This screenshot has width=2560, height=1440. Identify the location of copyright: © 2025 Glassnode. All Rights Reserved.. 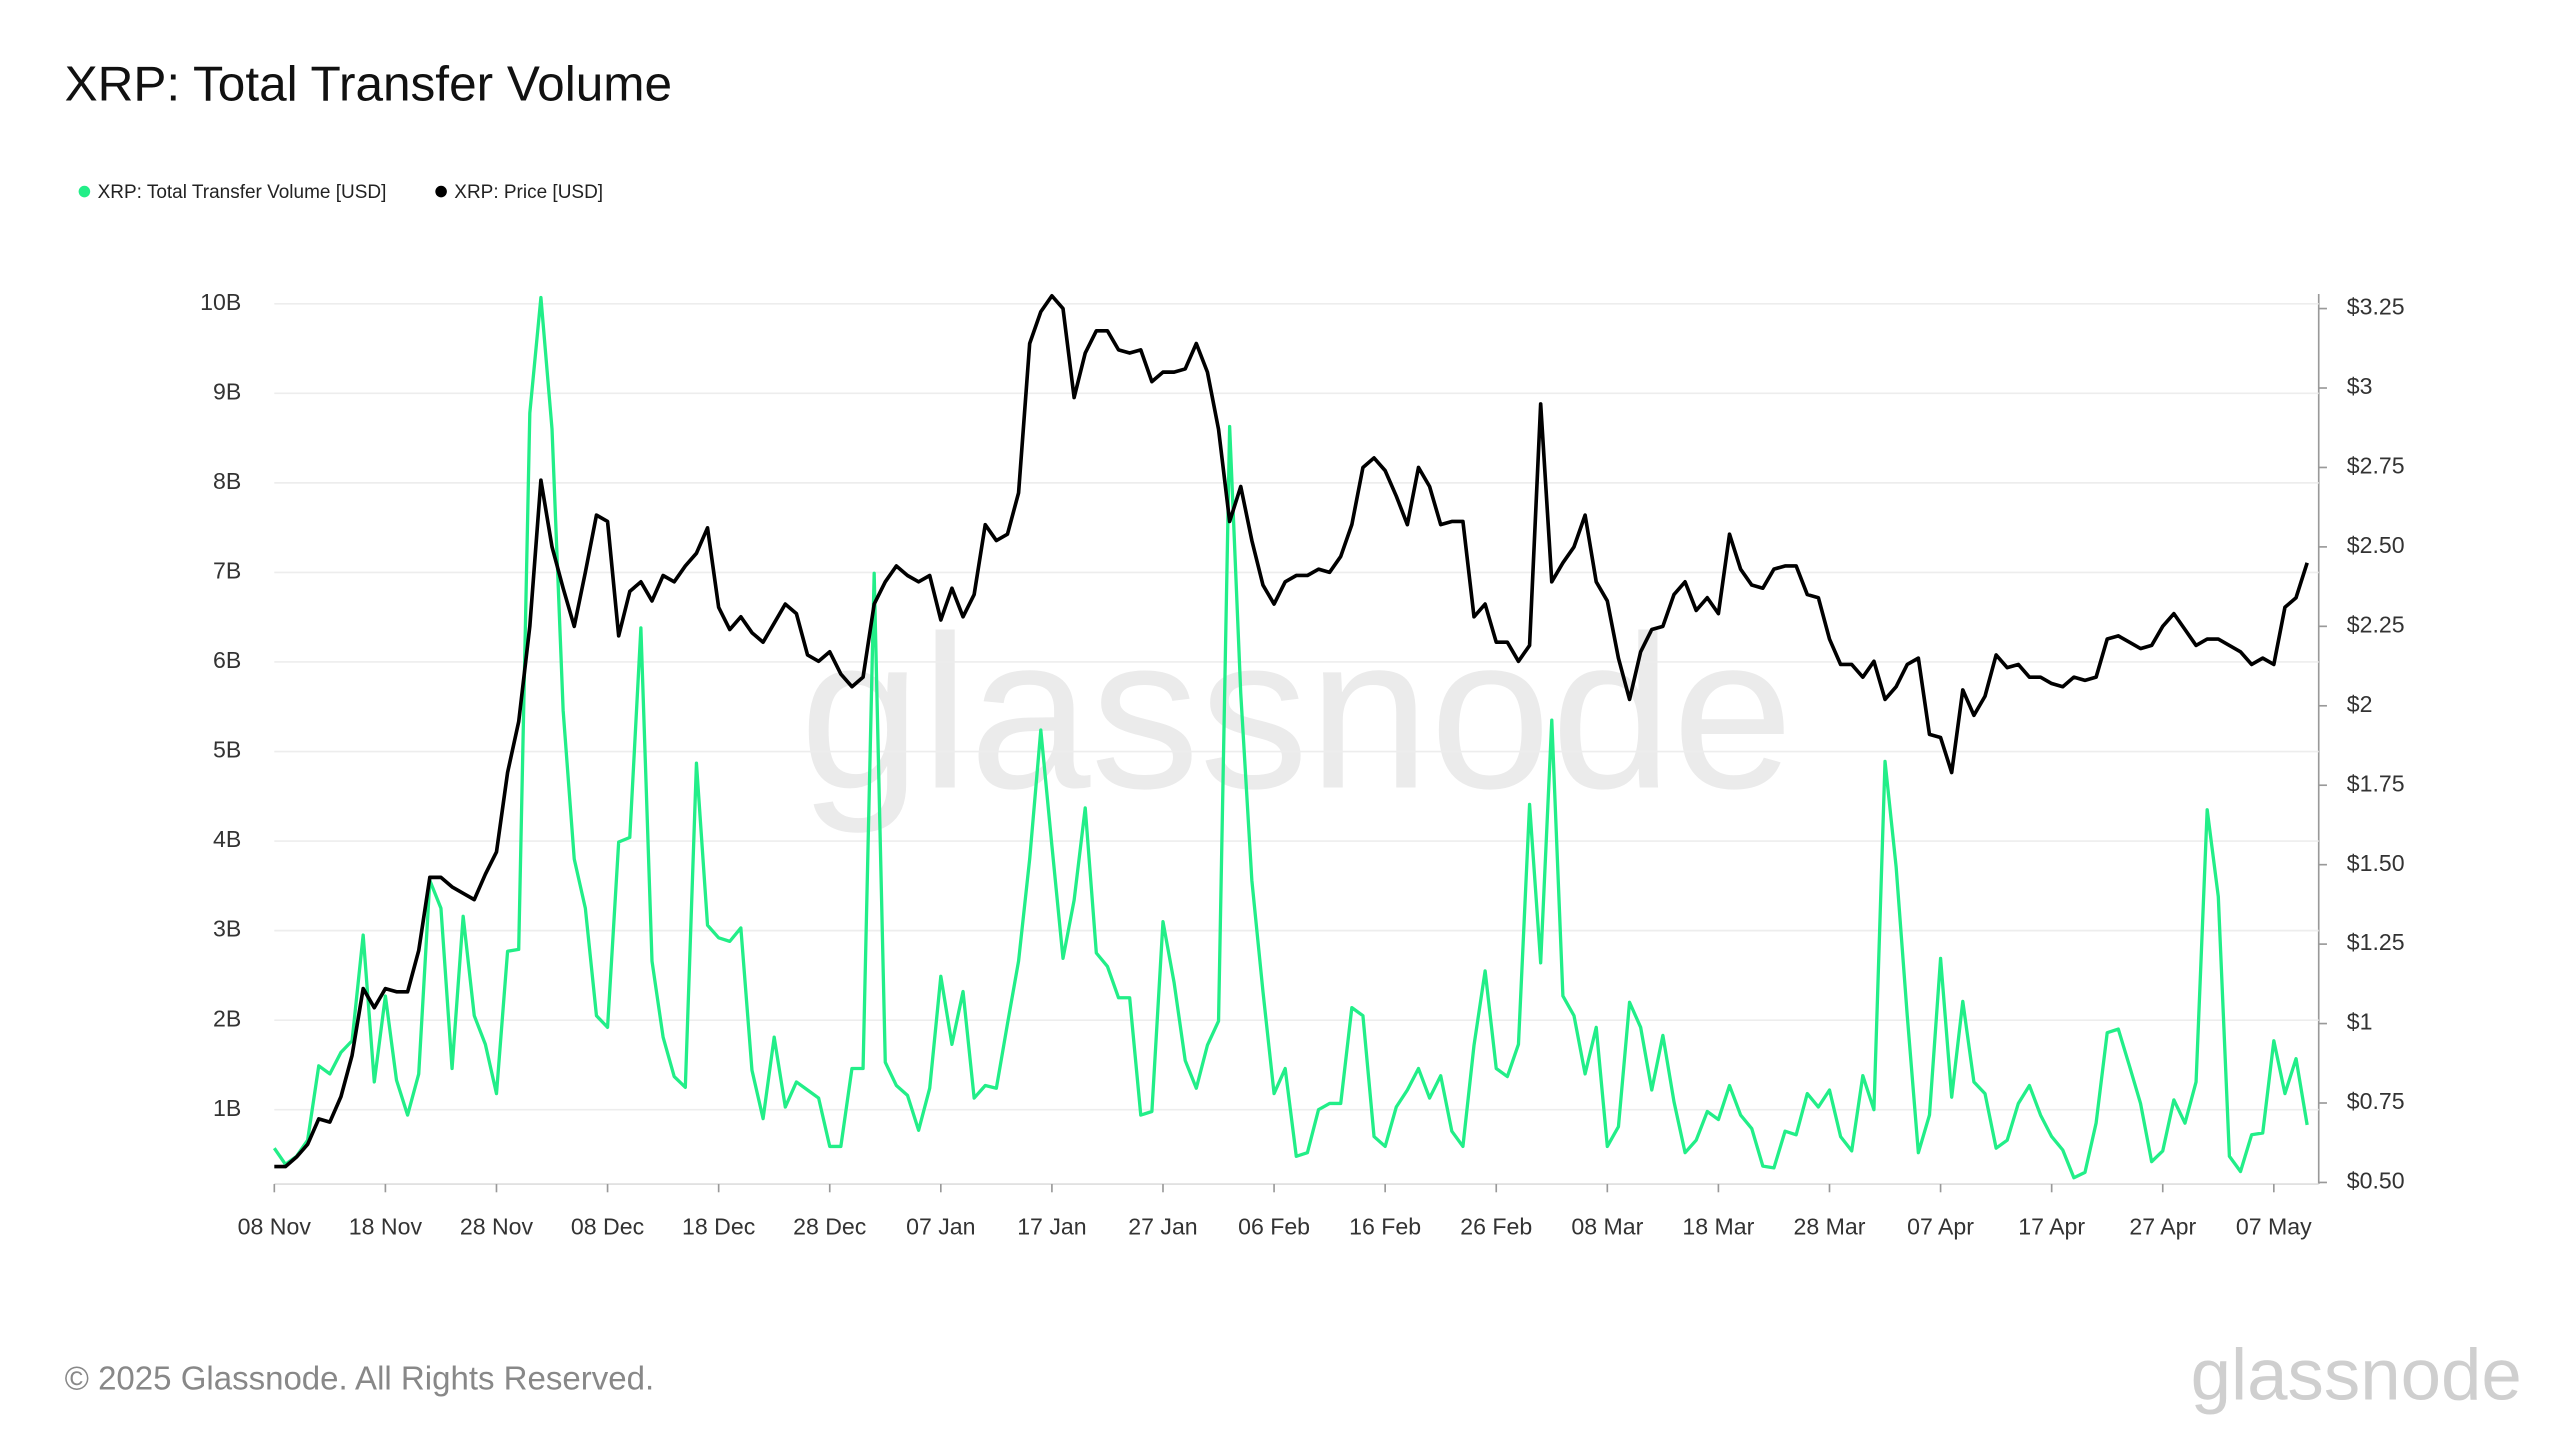
(360, 1377).